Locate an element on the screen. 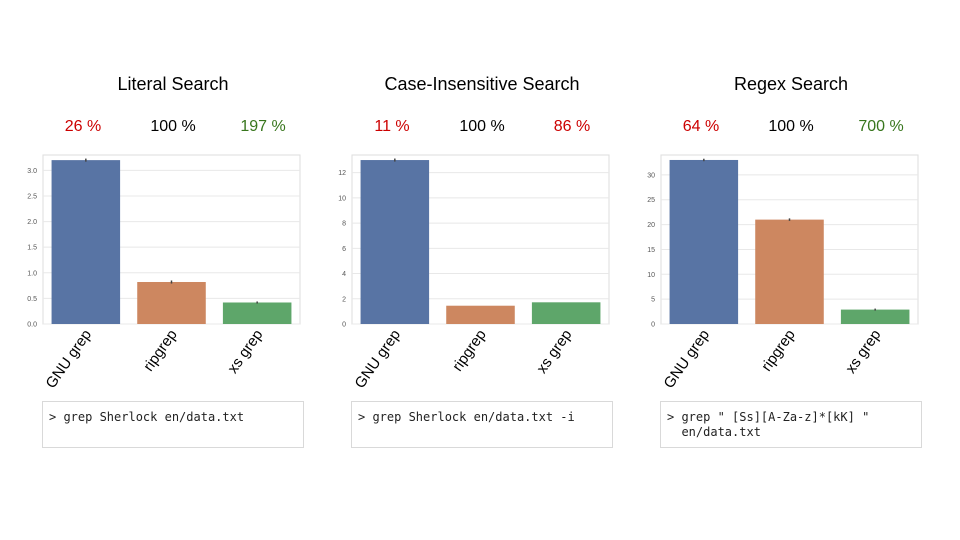 The width and height of the screenshot is (960, 540). y-tick-label: 1.5 is located at coordinates (32, 248).